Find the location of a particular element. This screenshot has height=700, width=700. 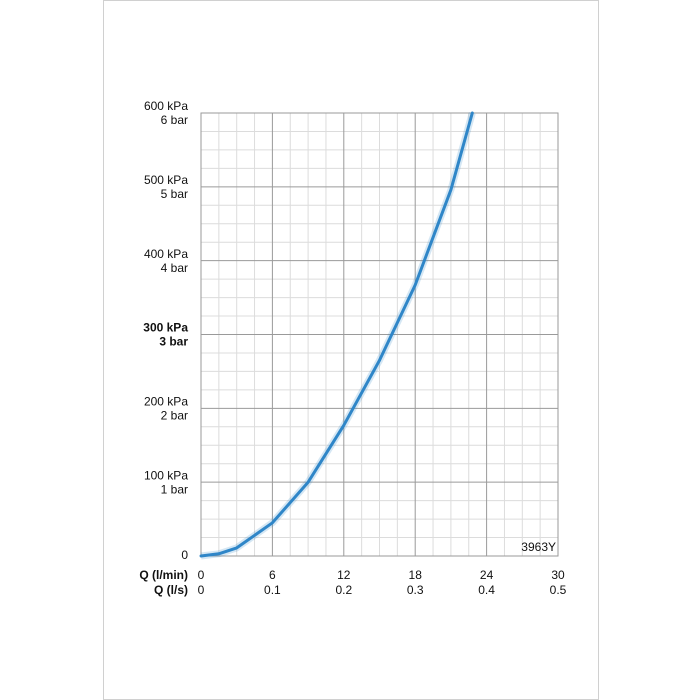

y2-tick-label: 6 bar is located at coordinates (174, 120).